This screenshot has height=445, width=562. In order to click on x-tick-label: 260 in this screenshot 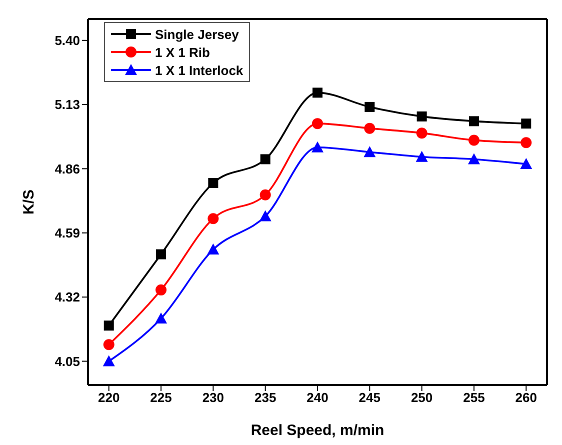, I will do `click(526, 398)`.